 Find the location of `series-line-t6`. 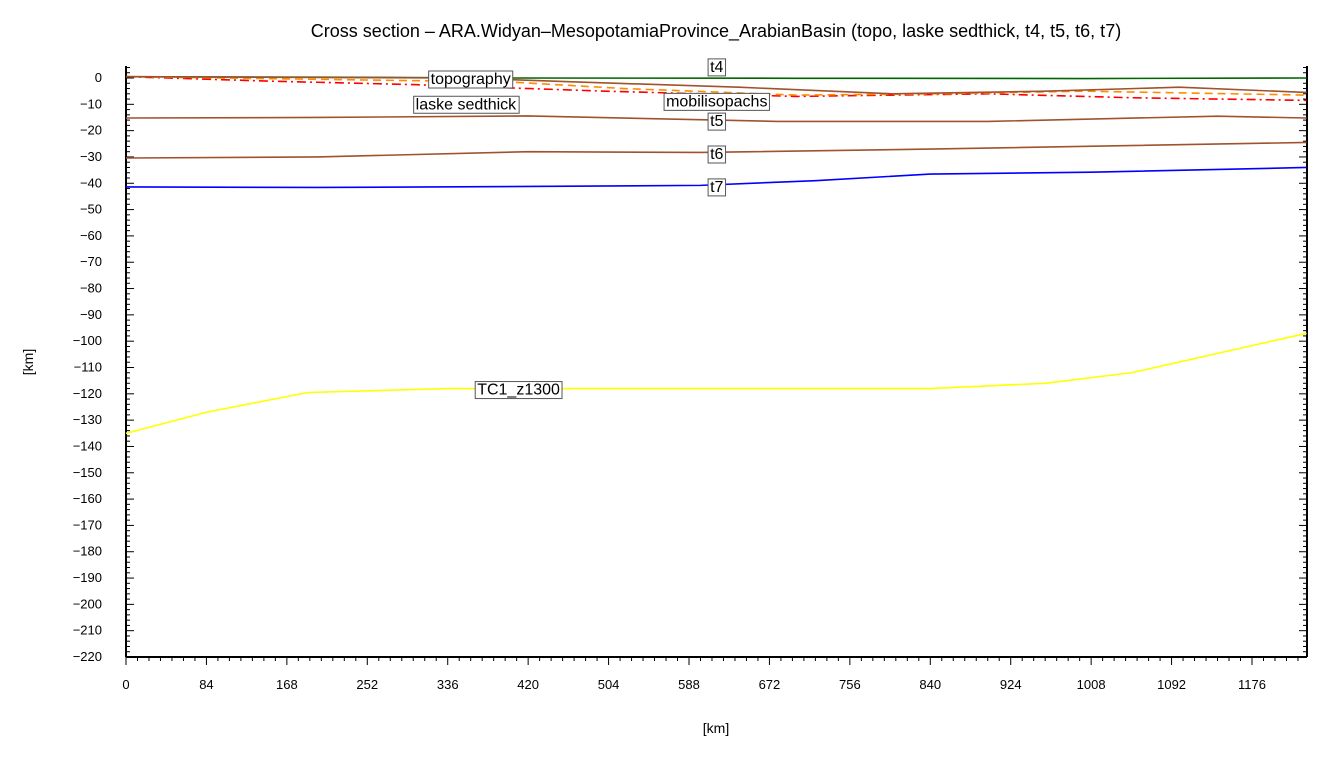

series-line-t6 is located at coordinates (716, 150).